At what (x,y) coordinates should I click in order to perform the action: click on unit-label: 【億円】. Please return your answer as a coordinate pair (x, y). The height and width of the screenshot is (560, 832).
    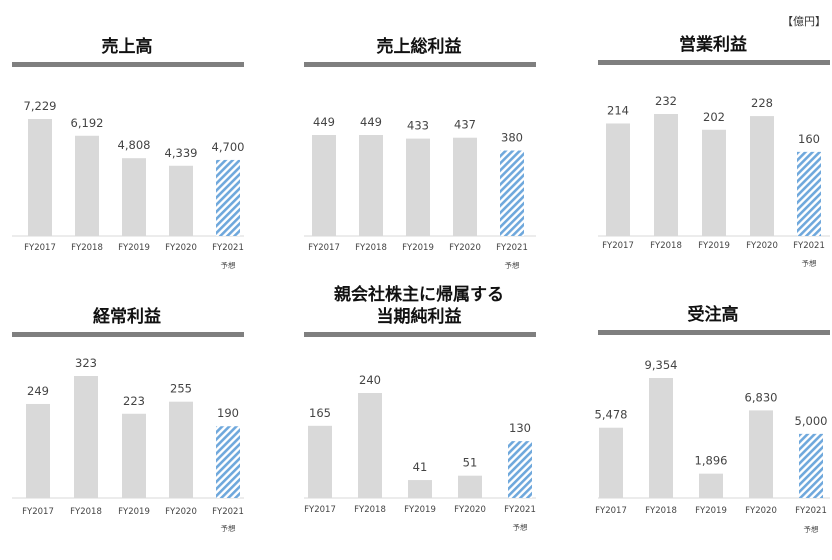
    Looking at the image, I should click on (804, 21).